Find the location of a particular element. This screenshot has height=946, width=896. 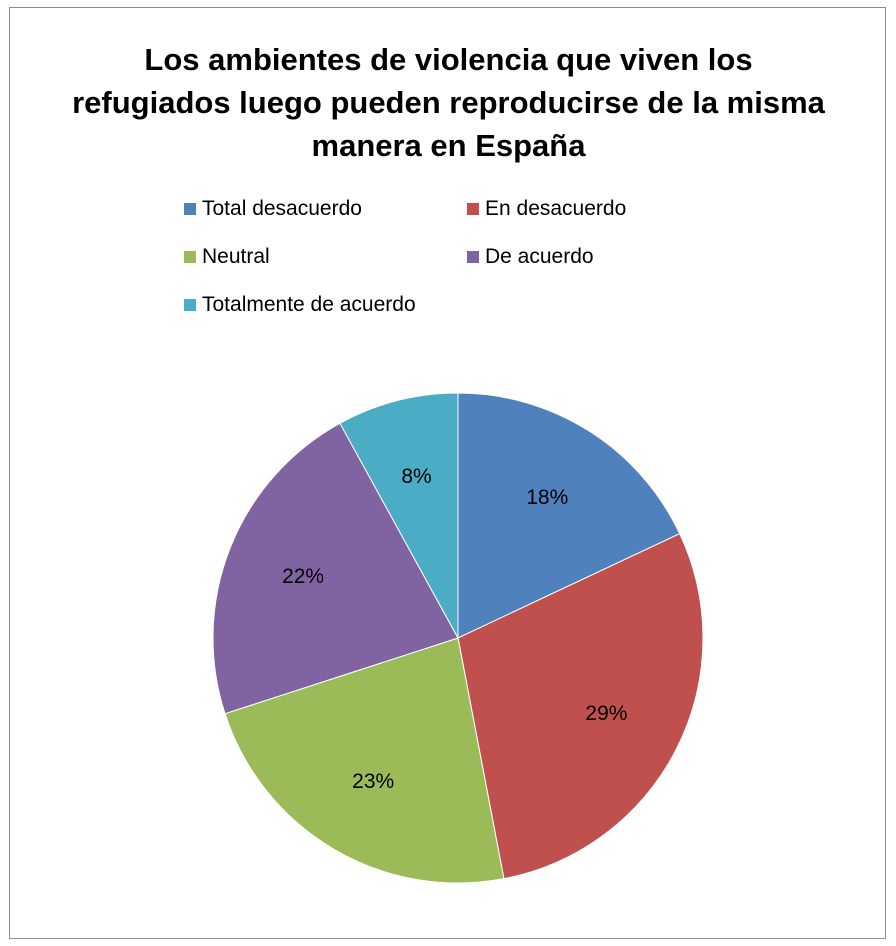

pie-slice-de-acuerdo is located at coordinates (335, 568).